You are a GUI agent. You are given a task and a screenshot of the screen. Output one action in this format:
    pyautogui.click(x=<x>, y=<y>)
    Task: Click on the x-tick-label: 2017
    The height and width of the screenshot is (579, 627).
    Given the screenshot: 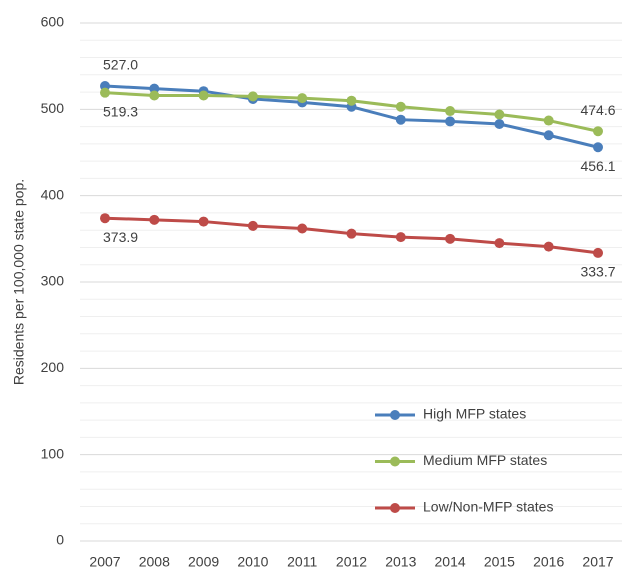 What is the action you would take?
    pyautogui.click(x=597, y=562)
    